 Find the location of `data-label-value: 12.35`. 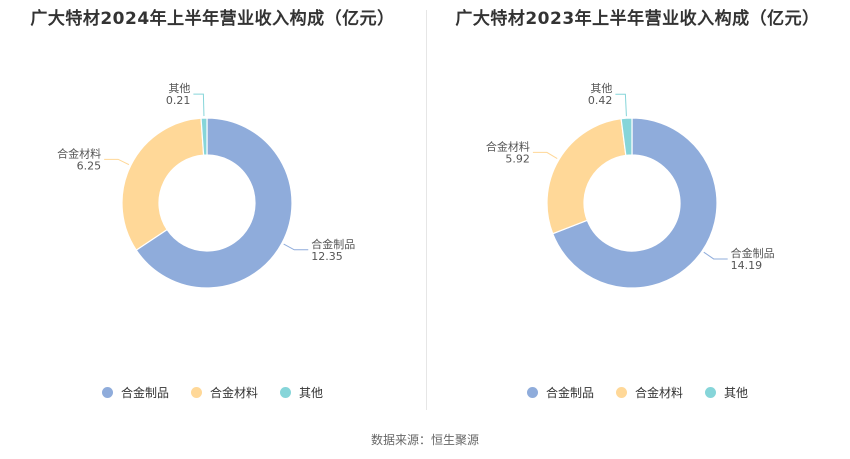

data-label-value: 12.35 is located at coordinates (327, 256).